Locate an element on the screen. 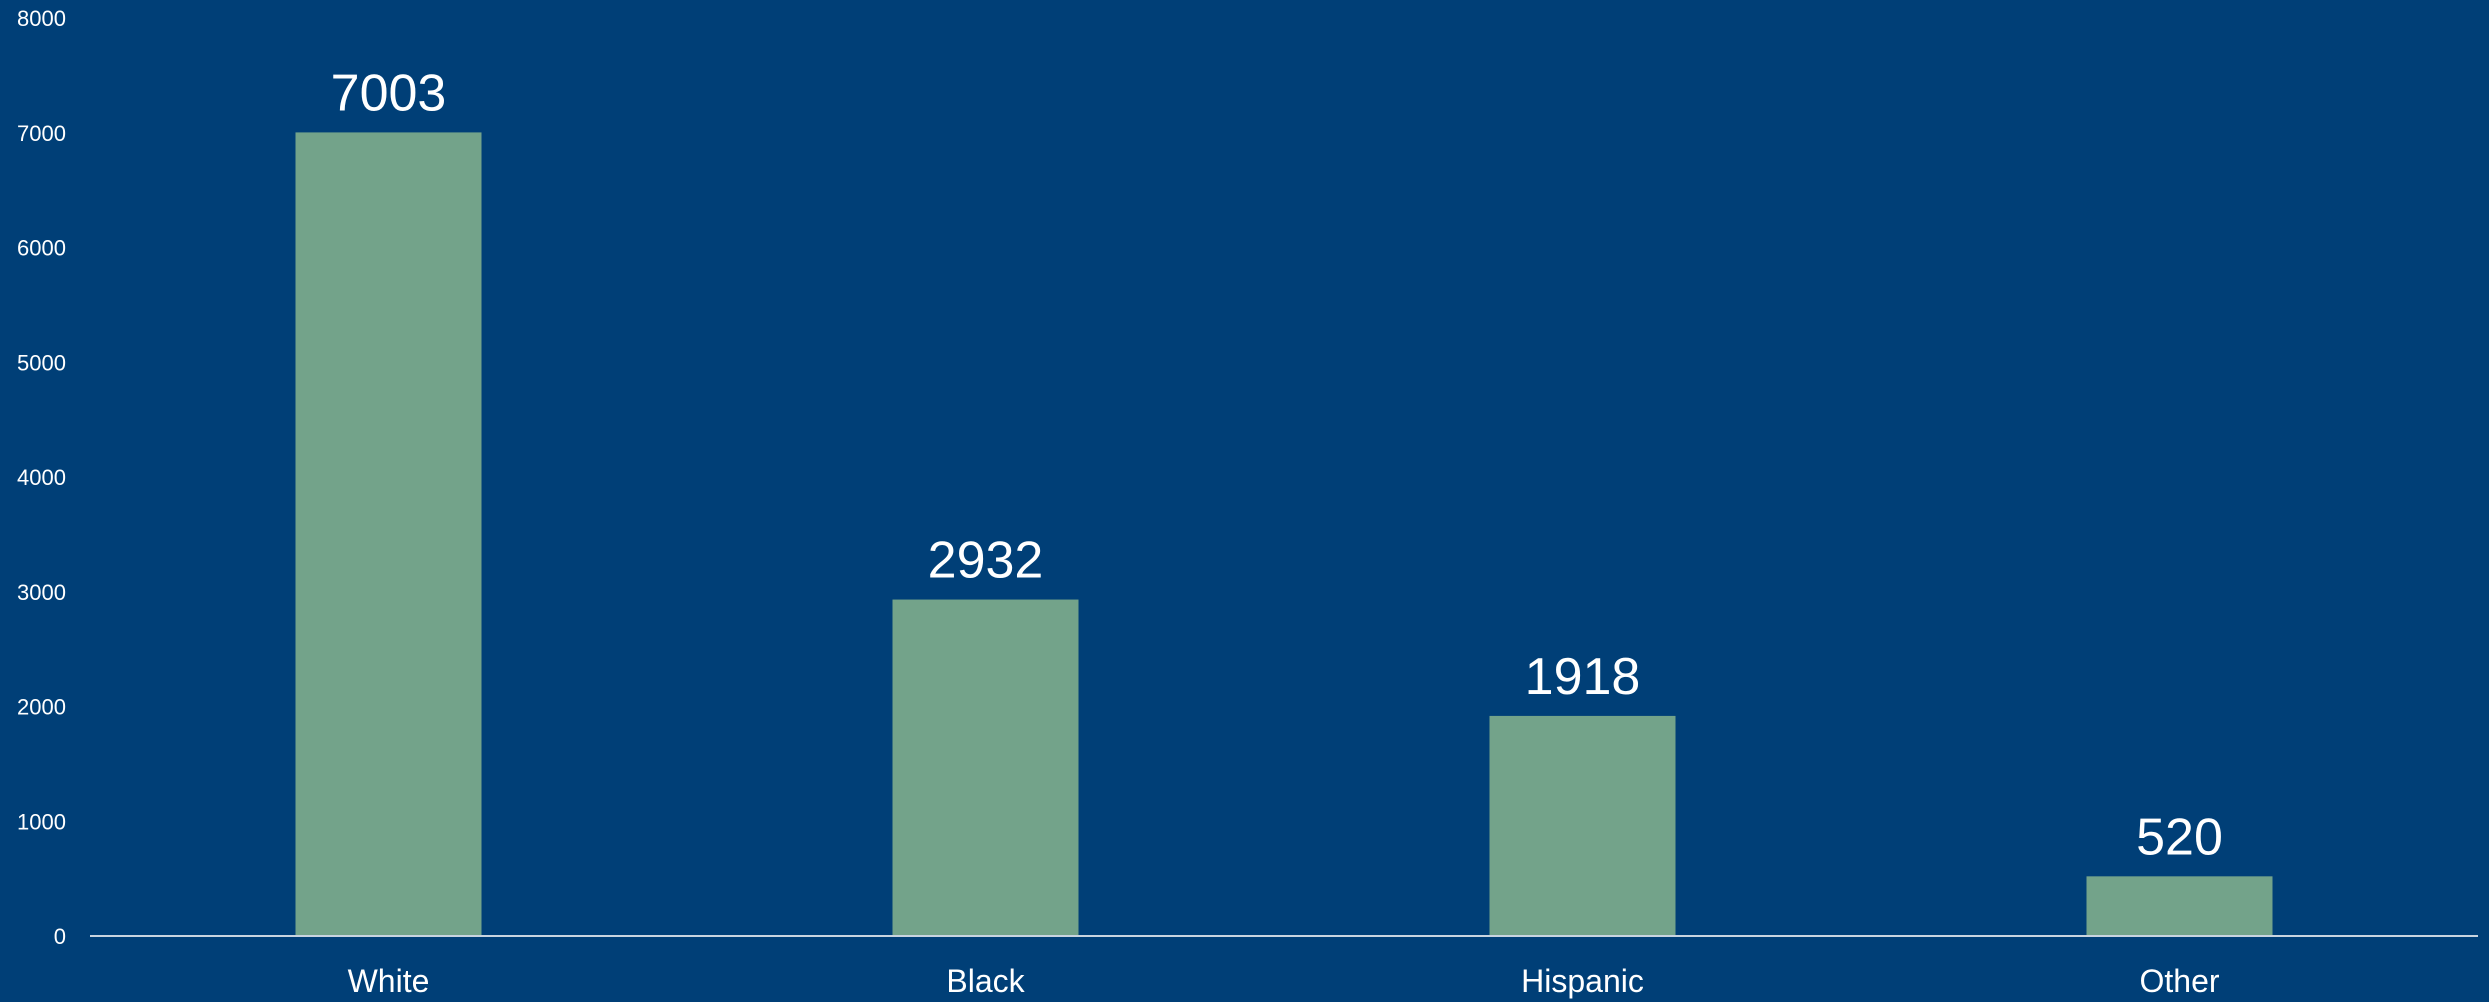 This screenshot has width=2489, height=1002. y-axis-ticks: 0 1000 2000 3000 4000 5000 6000 7000 8000 is located at coordinates (41, 477).